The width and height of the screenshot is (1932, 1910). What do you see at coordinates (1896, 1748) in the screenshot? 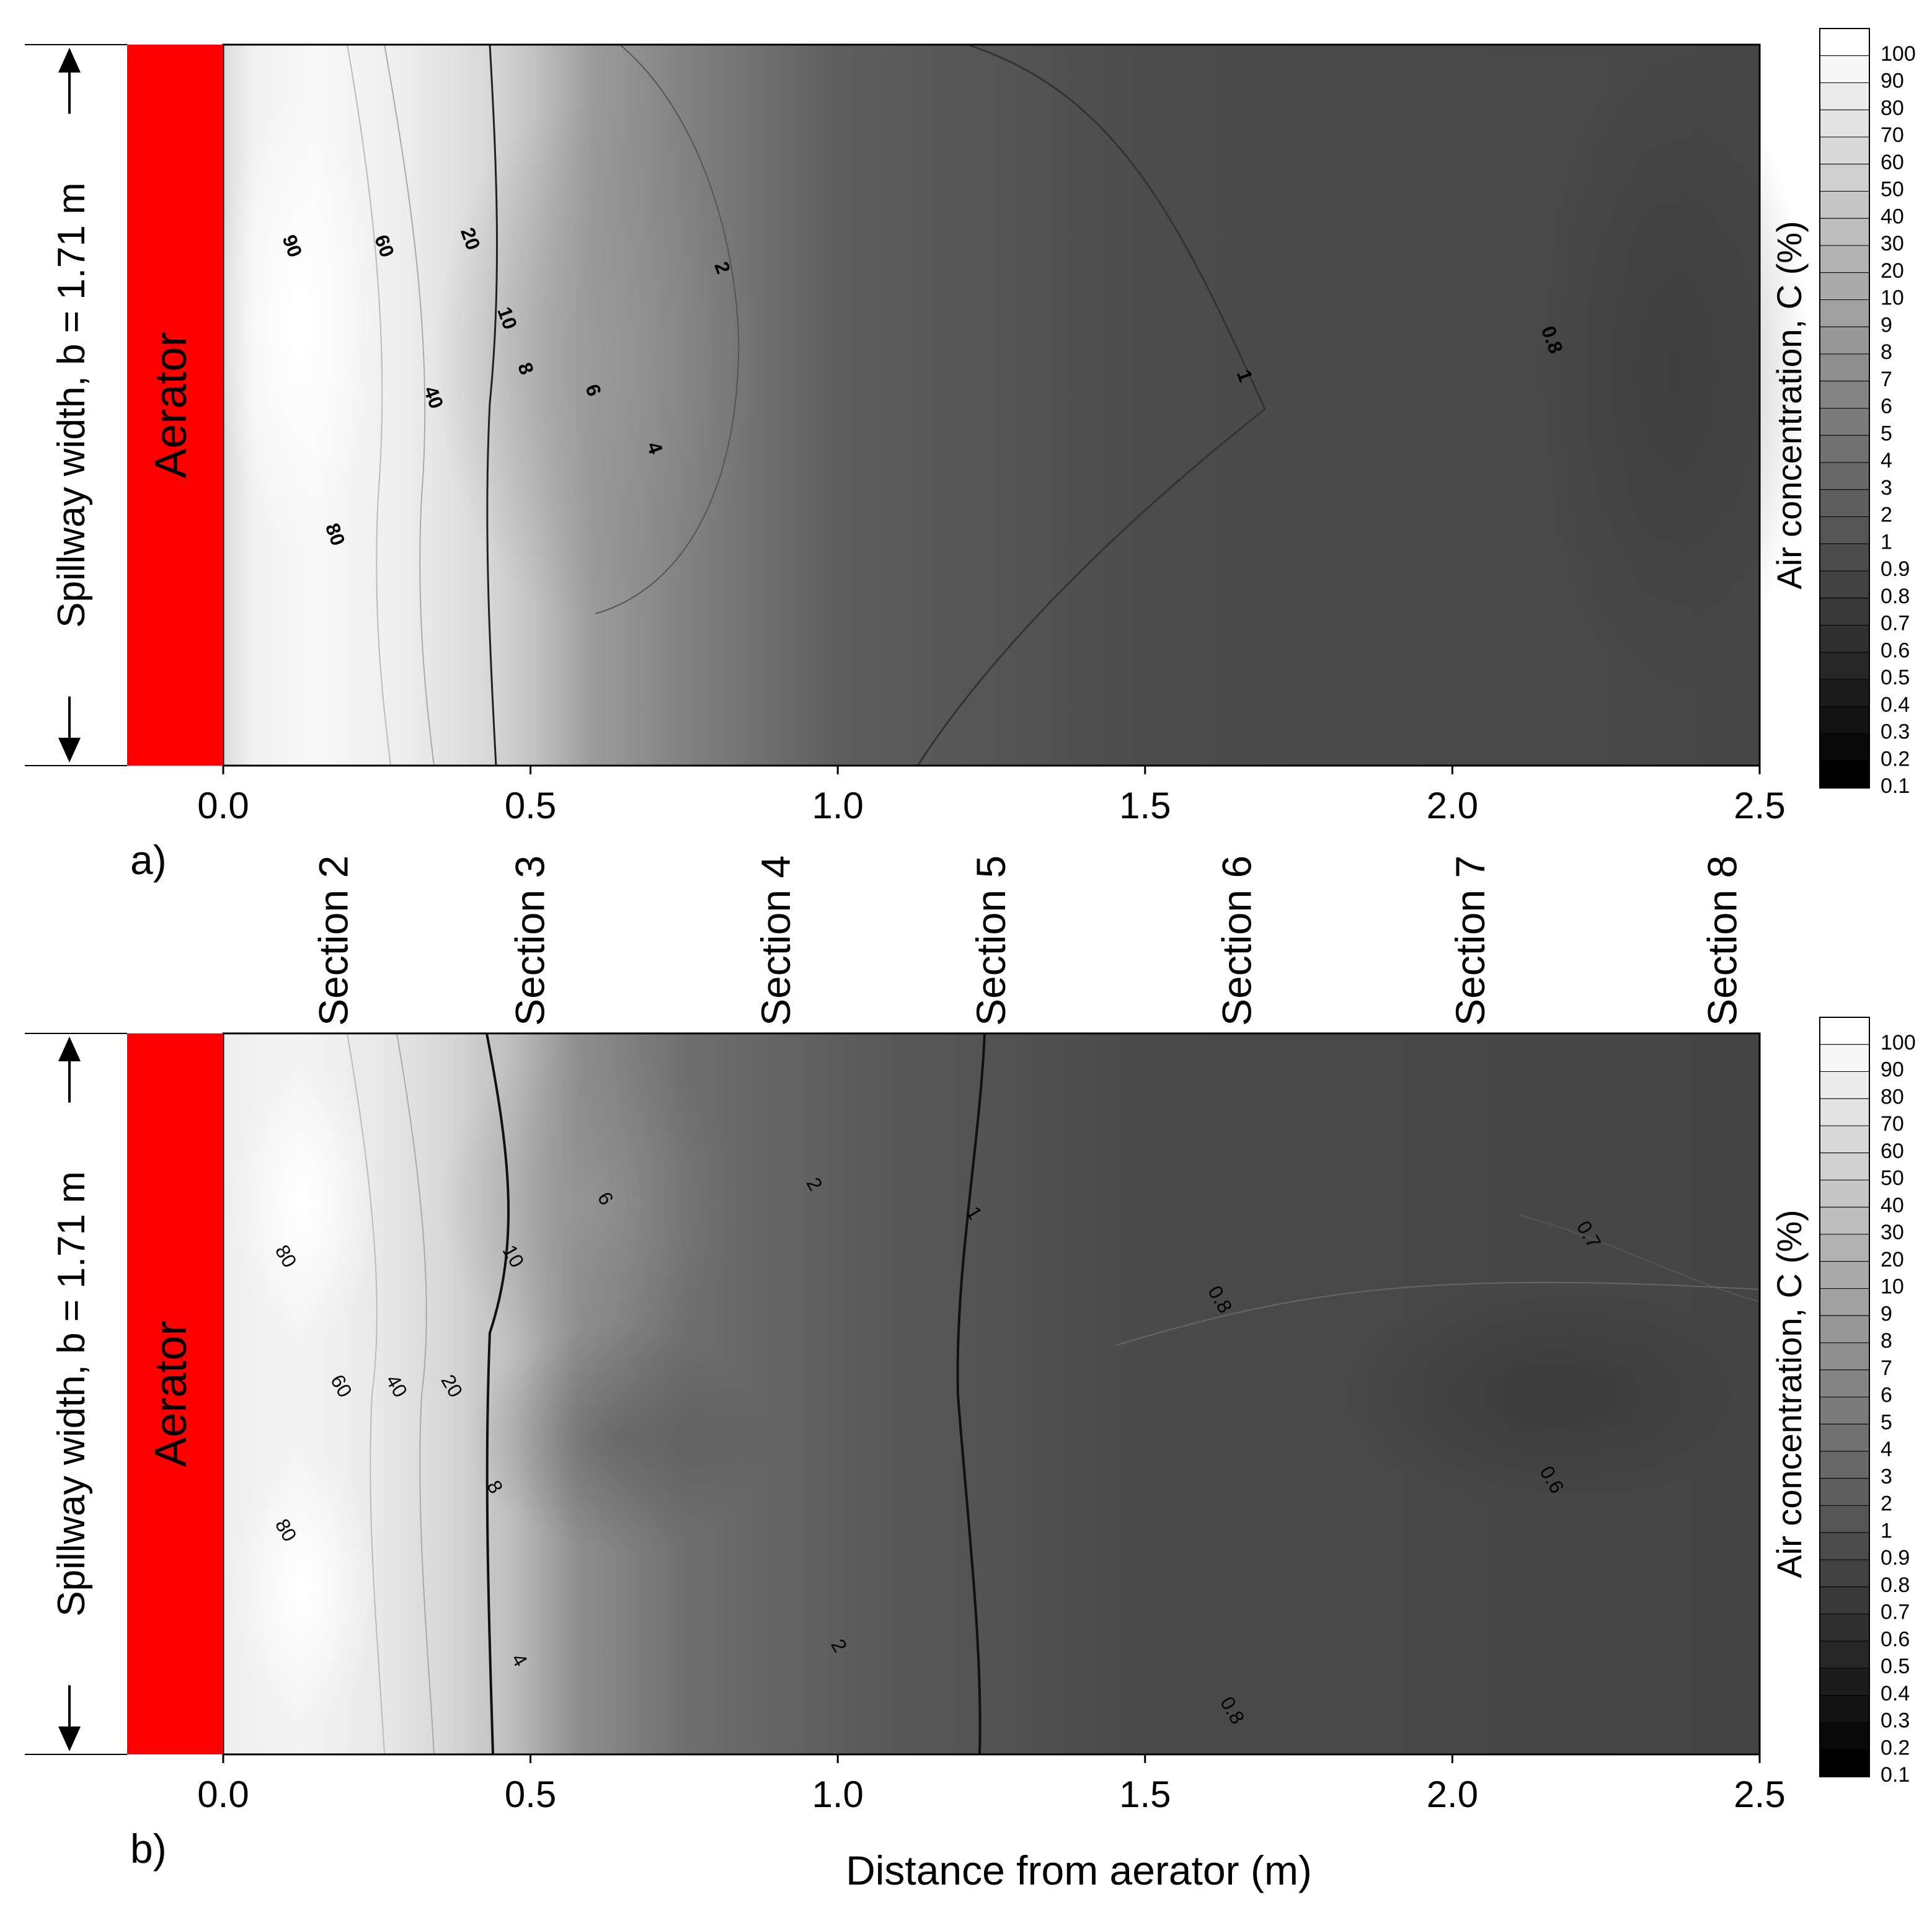
I see `colorbar-level-label: 0.2` at bounding box center [1896, 1748].